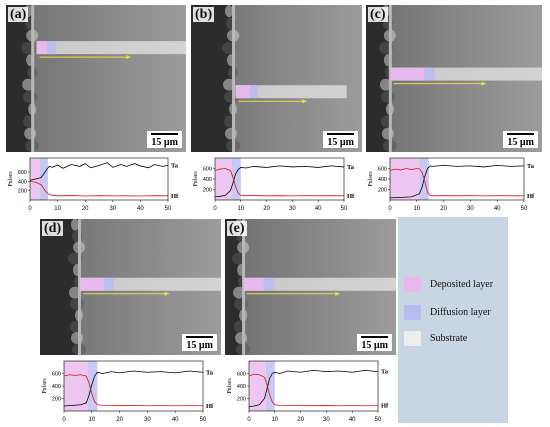 The image size is (550, 427). What do you see at coordinates (18, 14) in the screenshot?
I see `panel-label: (a)` at bounding box center [18, 14].